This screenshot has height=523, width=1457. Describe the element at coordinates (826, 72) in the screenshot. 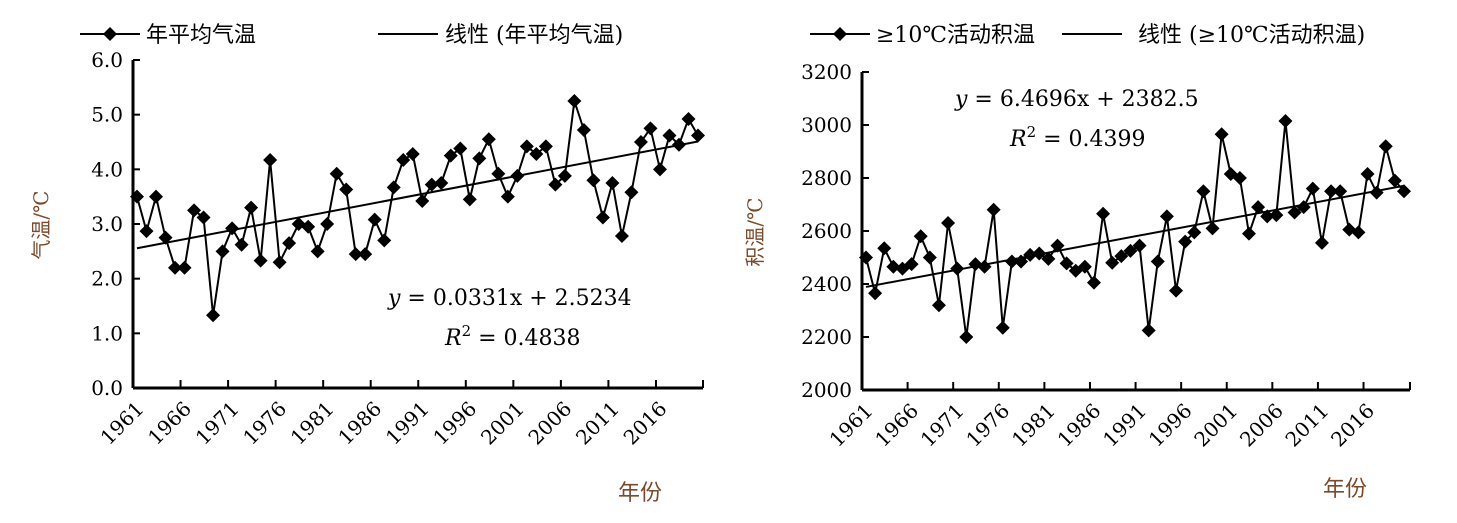

I see `y-tick-label: 3200` at that location.